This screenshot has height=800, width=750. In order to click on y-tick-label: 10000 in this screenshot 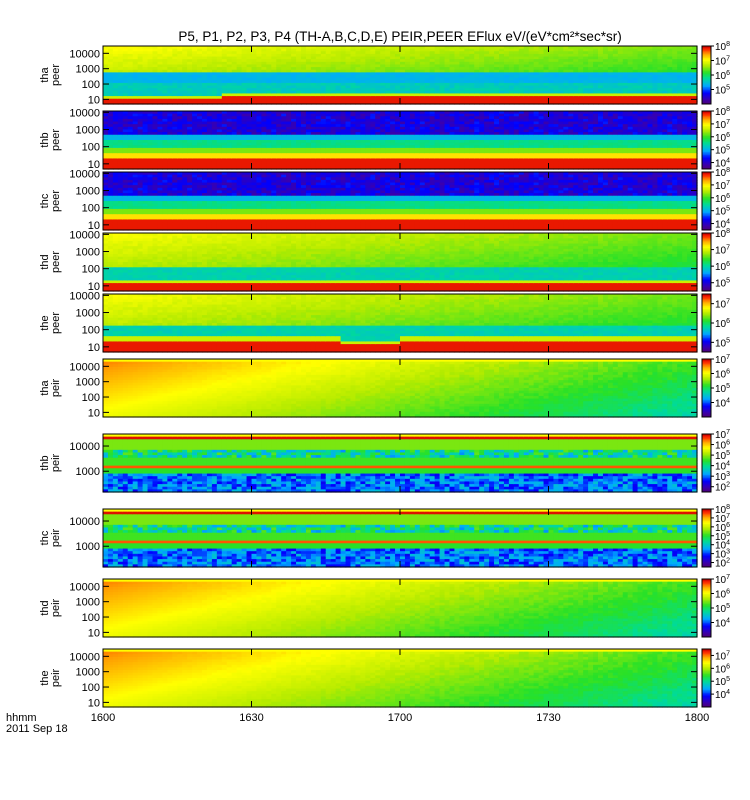, I will do `click(84, 54)`.